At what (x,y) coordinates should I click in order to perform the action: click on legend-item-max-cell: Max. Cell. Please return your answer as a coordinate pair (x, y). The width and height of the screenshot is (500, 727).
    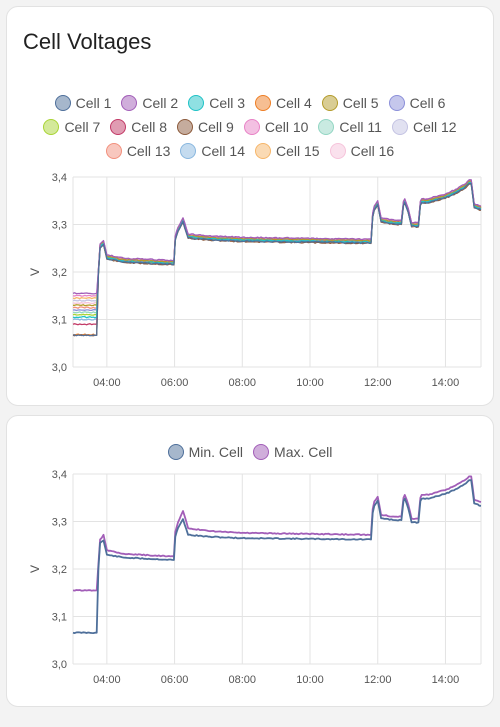
    Looking at the image, I should click on (292, 452).